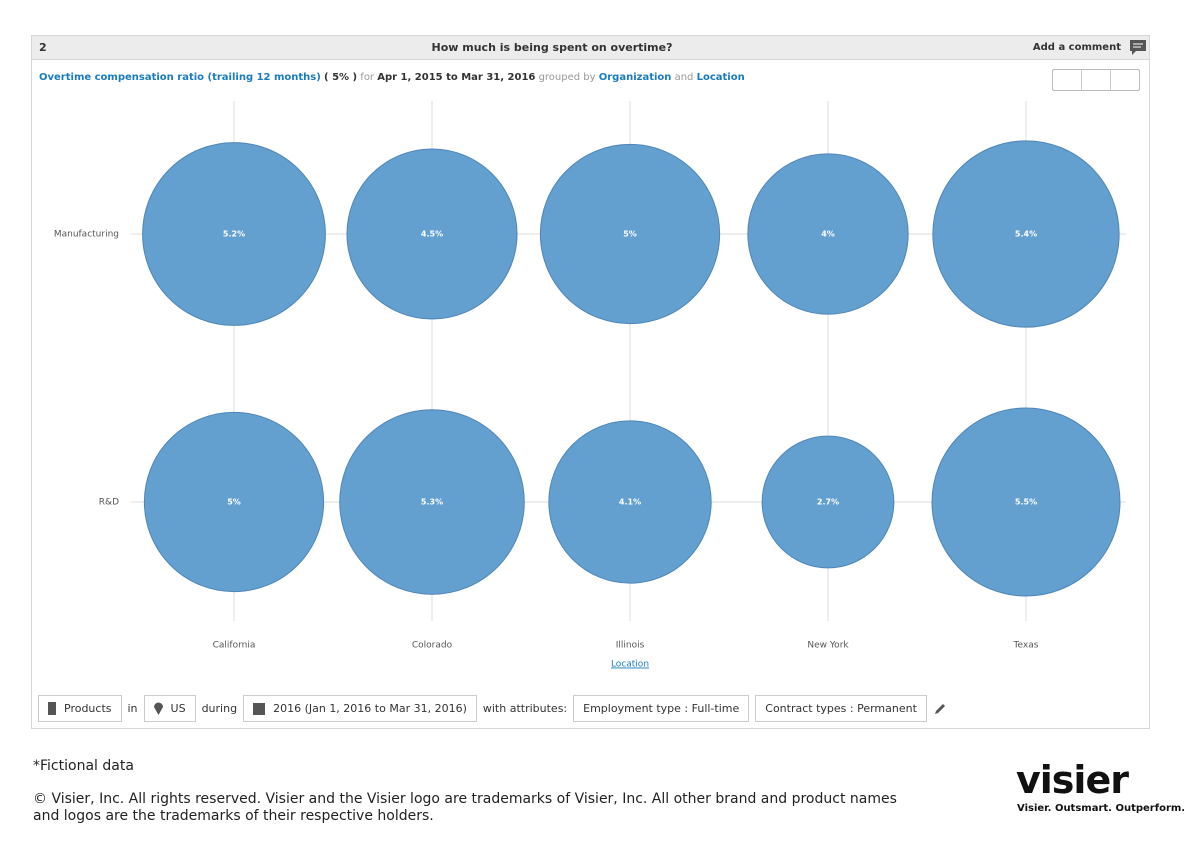 The width and height of the screenshot is (1200, 852). What do you see at coordinates (234, 646) in the screenshot?
I see `x-tick-label: California` at bounding box center [234, 646].